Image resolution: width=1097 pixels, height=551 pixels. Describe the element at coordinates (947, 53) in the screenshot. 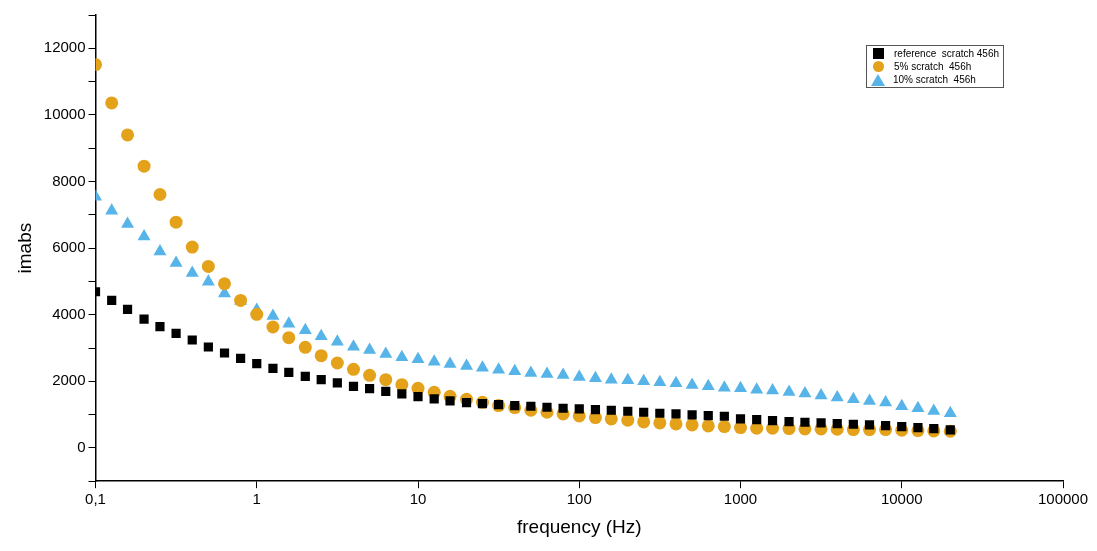

I see `legend-label: reference scratch 456h` at that location.